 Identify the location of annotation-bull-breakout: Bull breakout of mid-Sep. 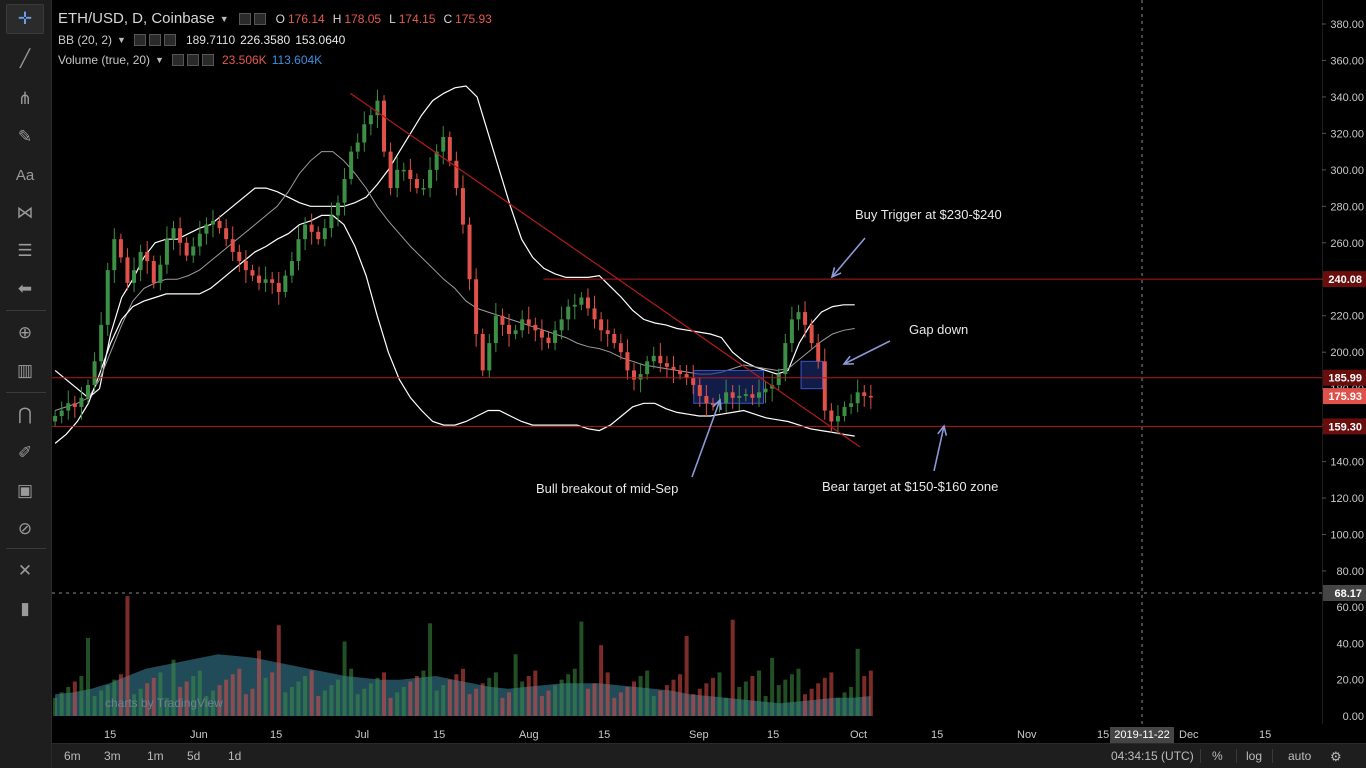
(607, 488).